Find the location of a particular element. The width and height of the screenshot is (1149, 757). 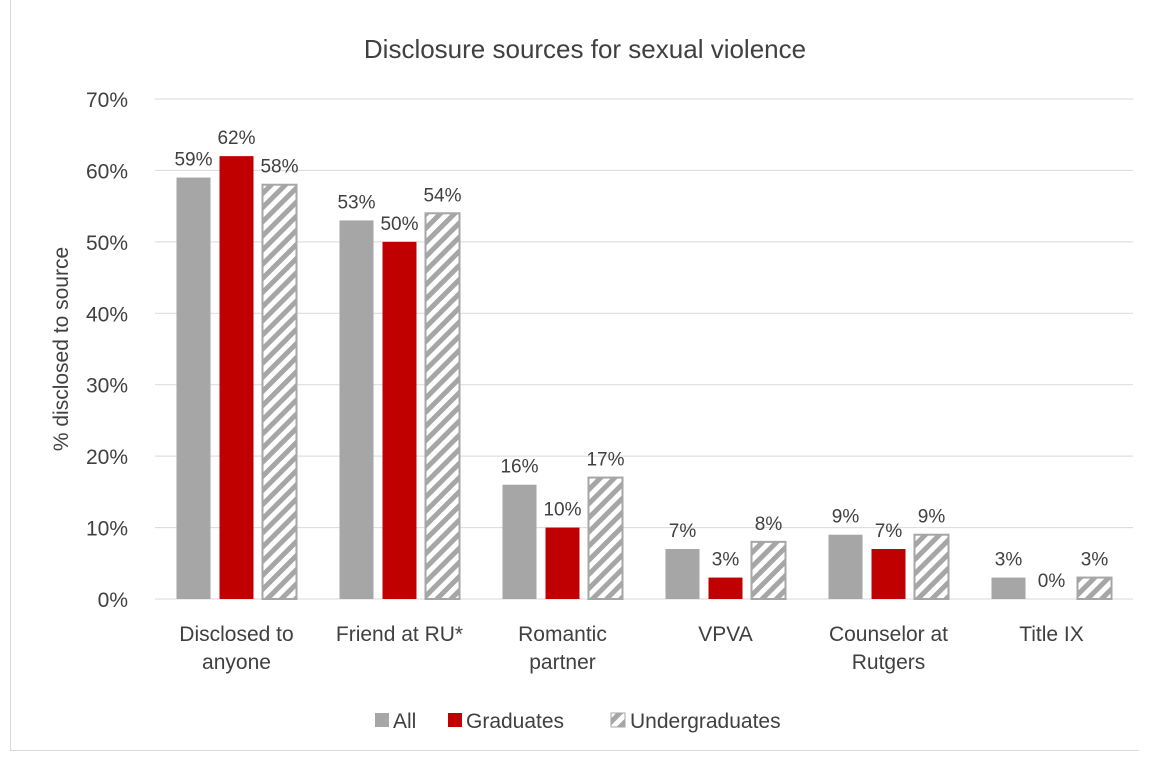

legend-label: All is located at coordinates (404, 721).